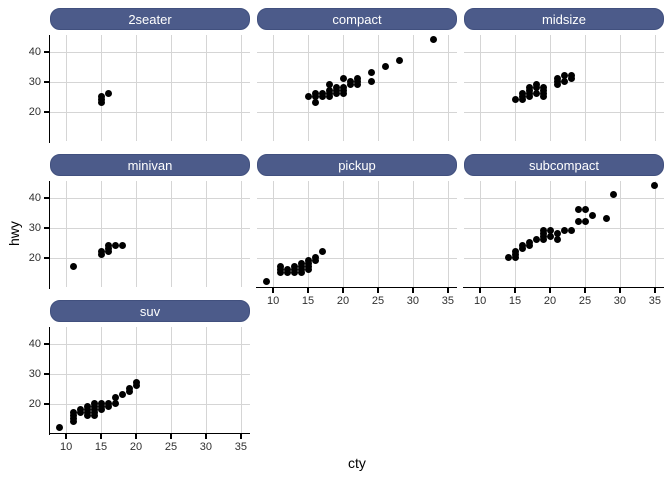  Describe the element at coordinates (34, 343) in the screenshot. I see `y-tick-label: 40` at that location.